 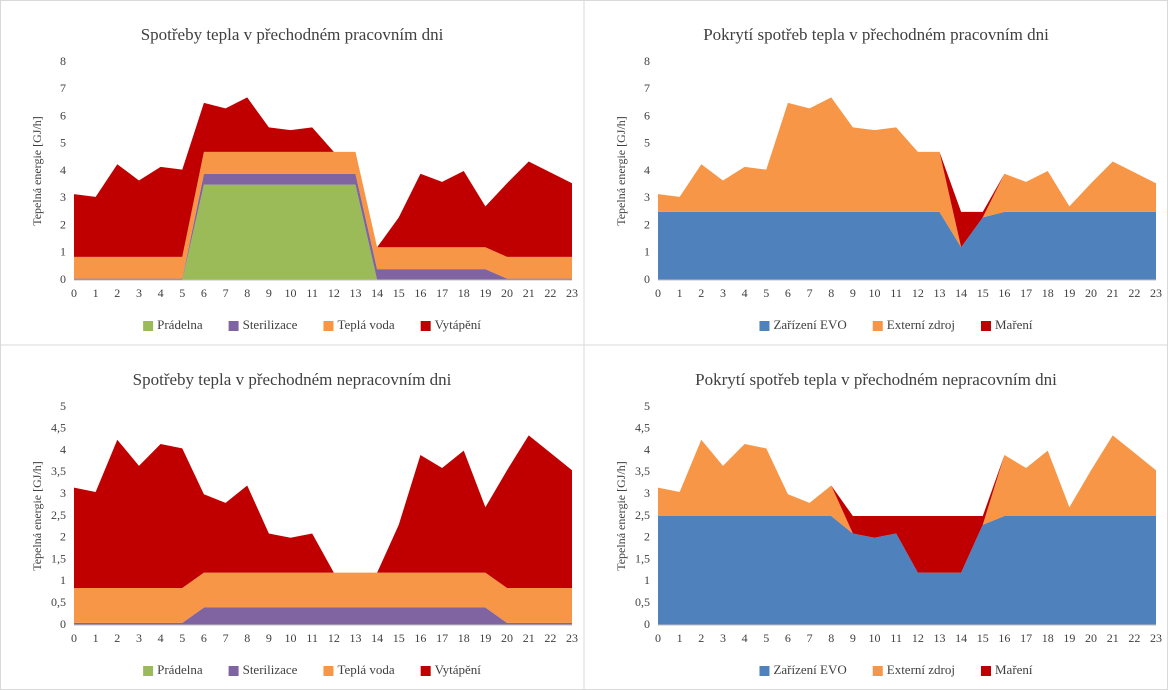 I want to click on legend-item: Sterilizace, so click(x=263, y=324).